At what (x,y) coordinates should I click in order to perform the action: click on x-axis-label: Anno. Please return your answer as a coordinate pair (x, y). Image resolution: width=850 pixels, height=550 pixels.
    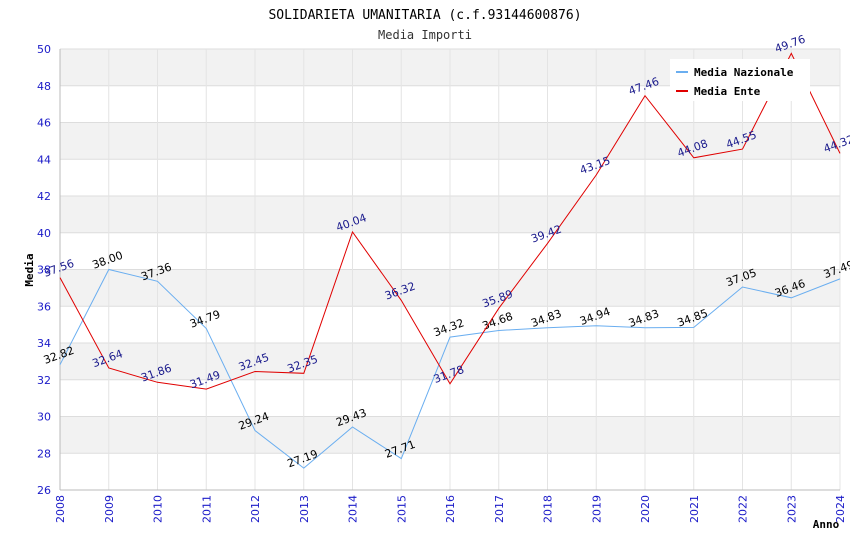
    Looking at the image, I should click on (826, 524).